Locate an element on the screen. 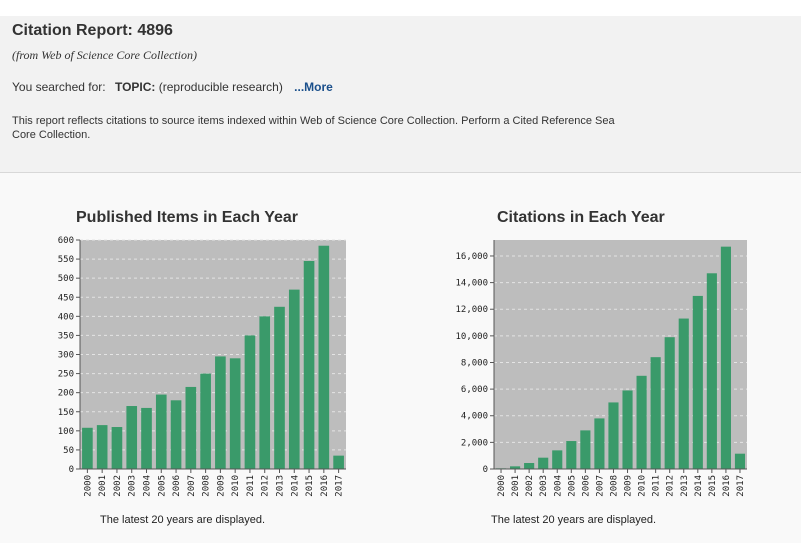 The height and width of the screenshot is (543, 801). y-tick-label: 450 is located at coordinates (66, 298).